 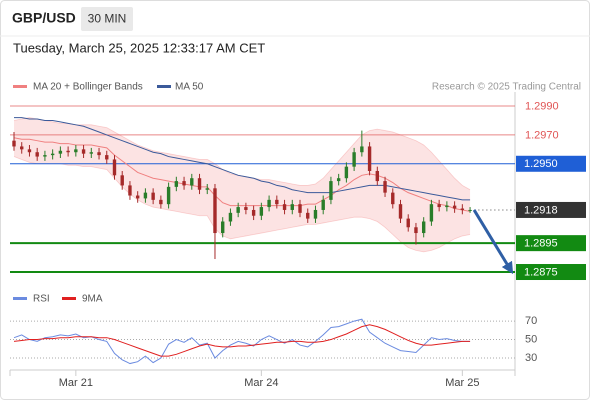 What do you see at coordinates (76, 383) in the screenshot?
I see `x-tick-label: Mar 21` at bounding box center [76, 383].